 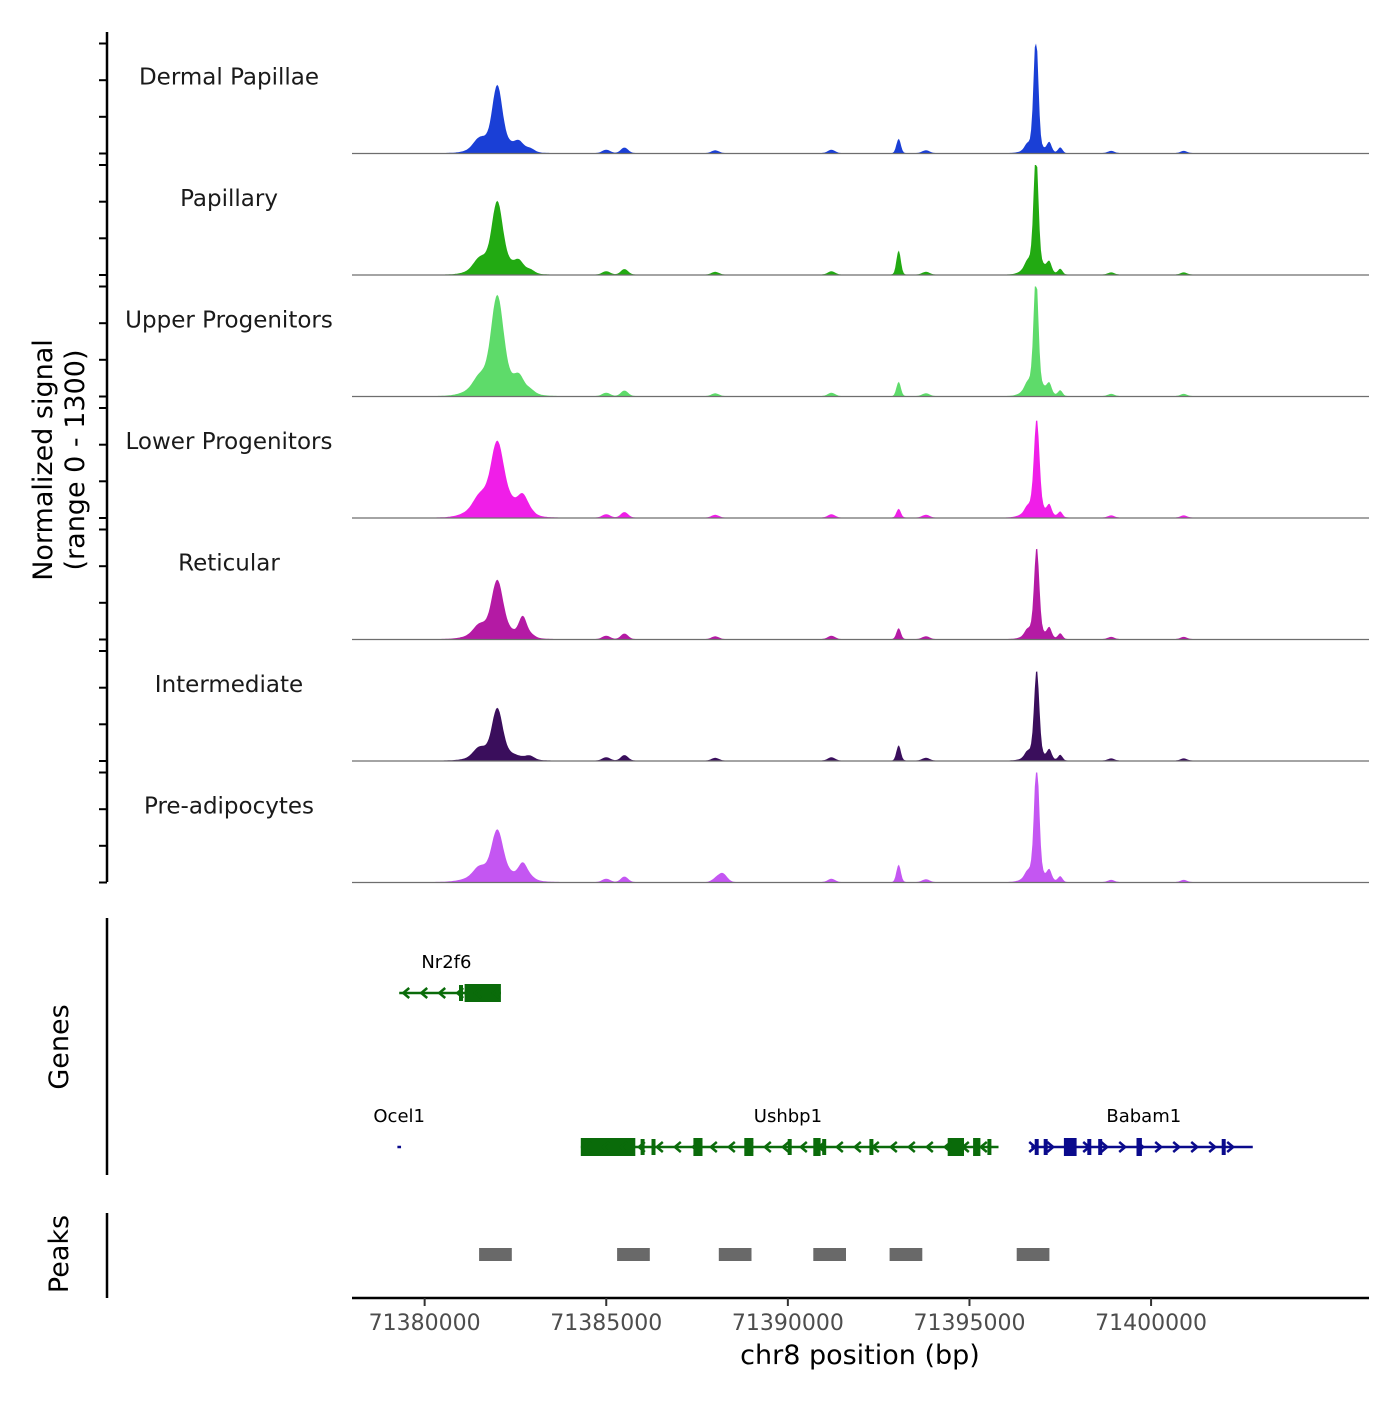 What do you see at coordinates (229, 199) in the screenshot?
I see `track-label-2: Papillary` at bounding box center [229, 199].